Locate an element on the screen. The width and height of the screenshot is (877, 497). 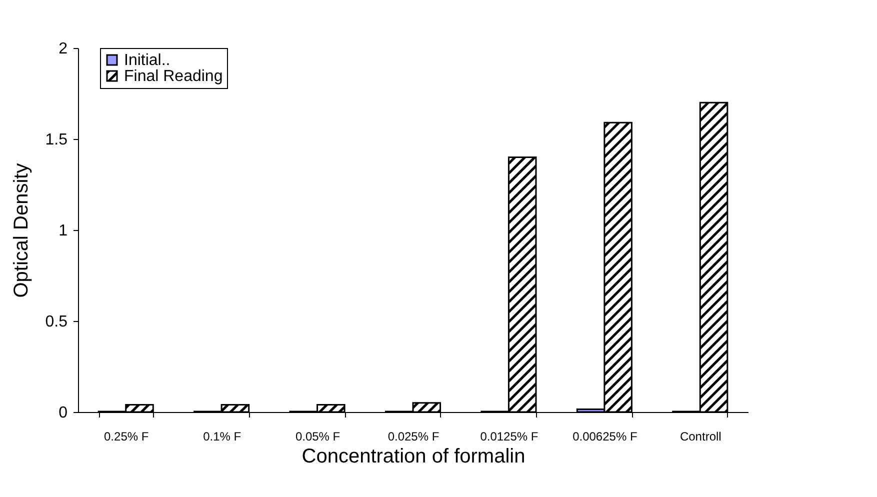
x-tick-label: 0.025% F is located at coordinates (414, 437).